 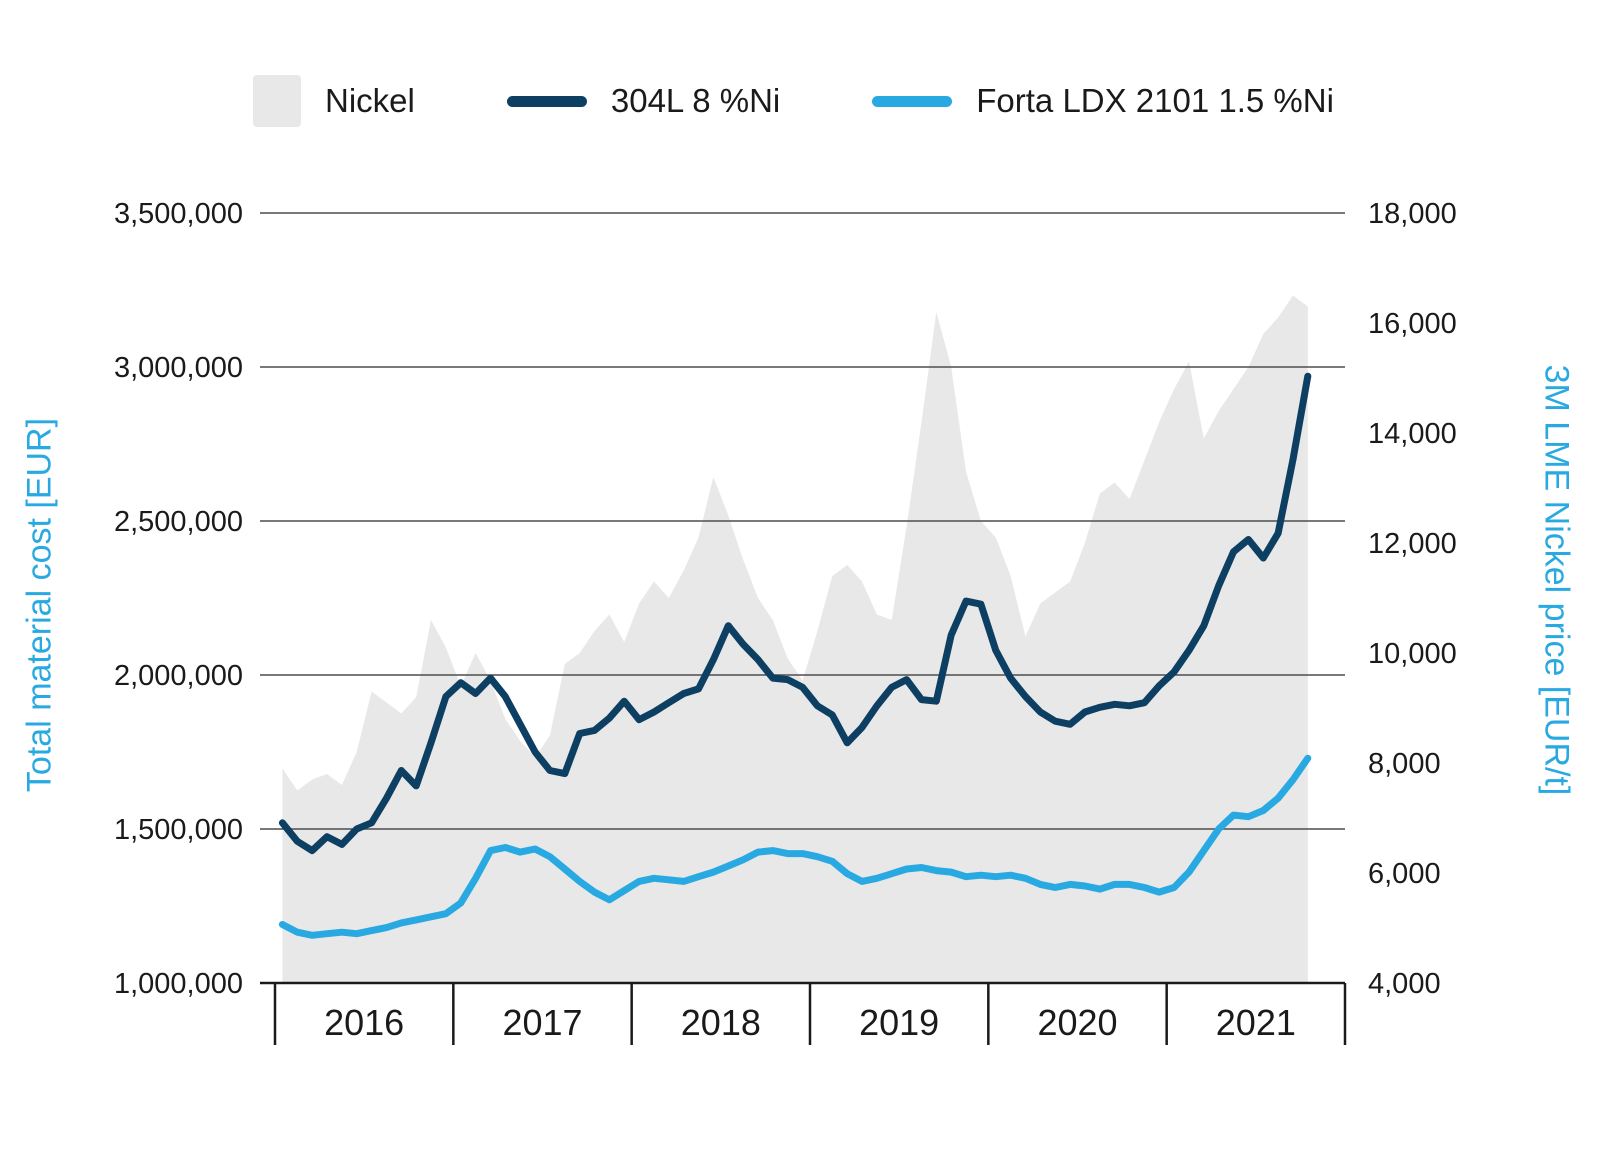 I want to click on svg-text: 4,000, so click(x=1404, y=984).